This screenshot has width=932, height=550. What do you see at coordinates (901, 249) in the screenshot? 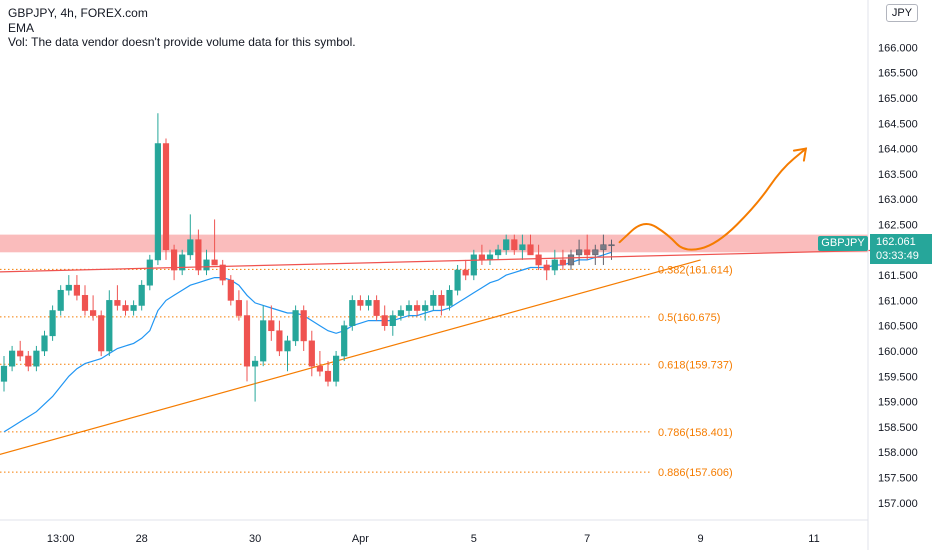
I see `last-price-box: 162.061 03:33:49` at bounding box center [901, 249].